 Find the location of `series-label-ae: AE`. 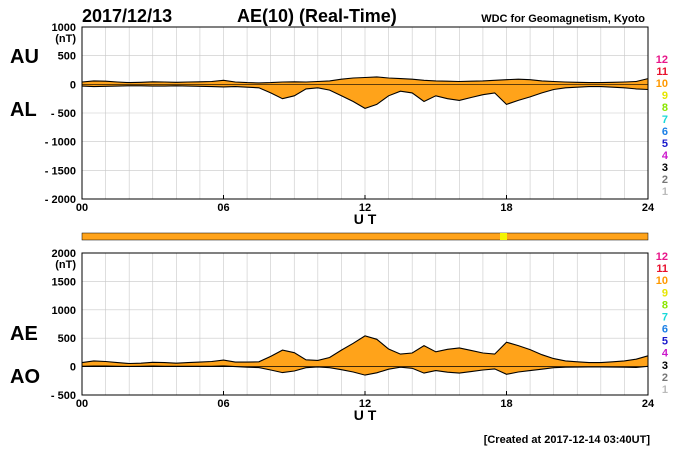

series-label-ae: AE is located at coordinates (24, 334).